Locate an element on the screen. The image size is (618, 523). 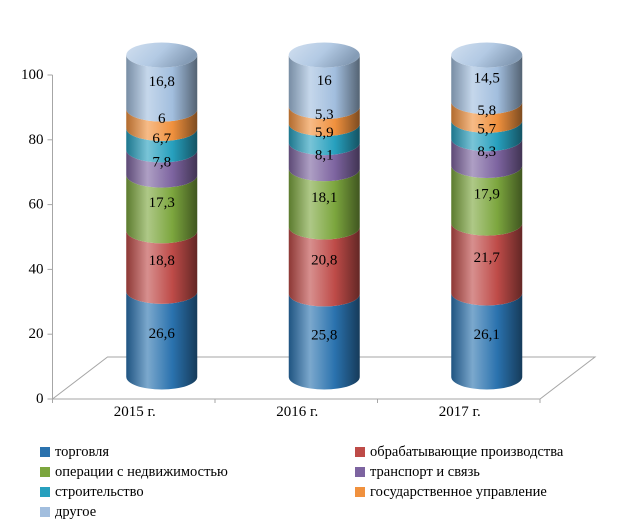
legend-label: торговля is located at coordinates (82, 452).